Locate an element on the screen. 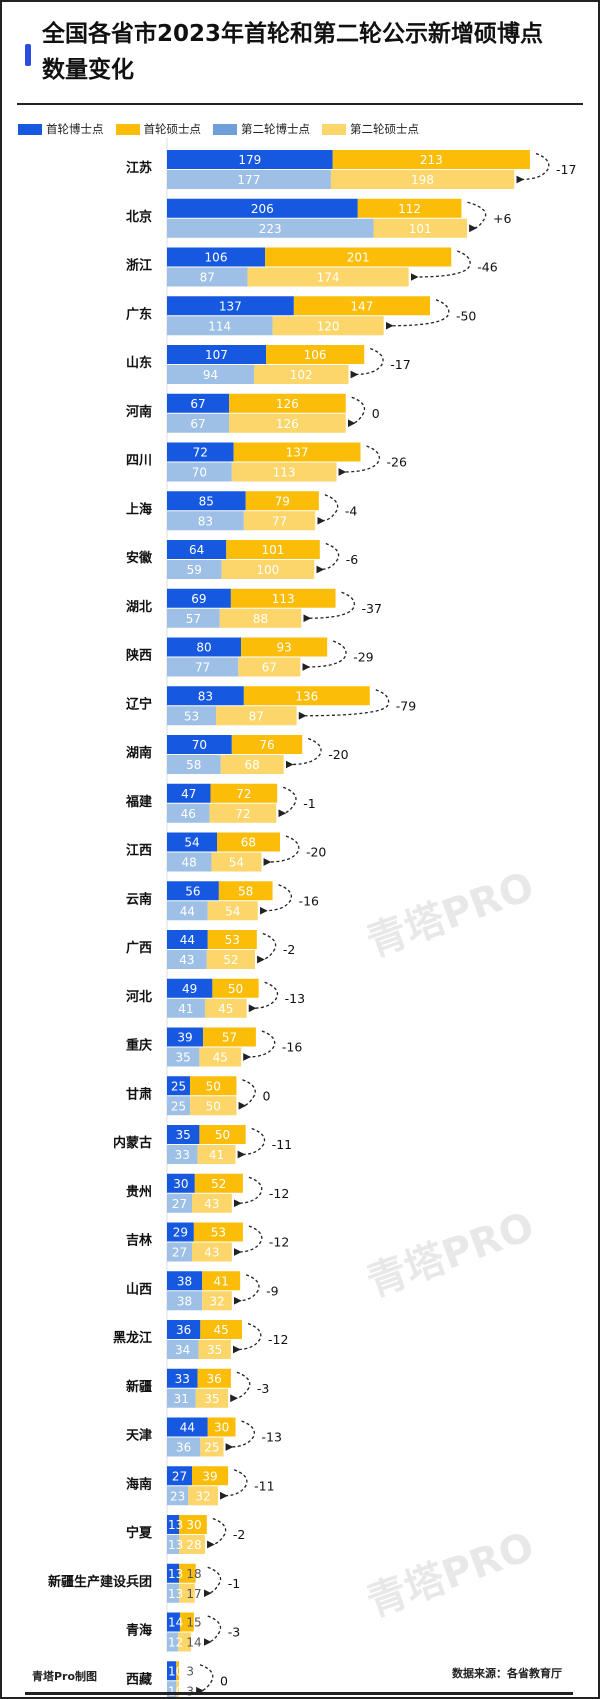 The height and width of the screenshot is (1699, 600). bar-value-label: 102 is located at coordinates (301, 375).